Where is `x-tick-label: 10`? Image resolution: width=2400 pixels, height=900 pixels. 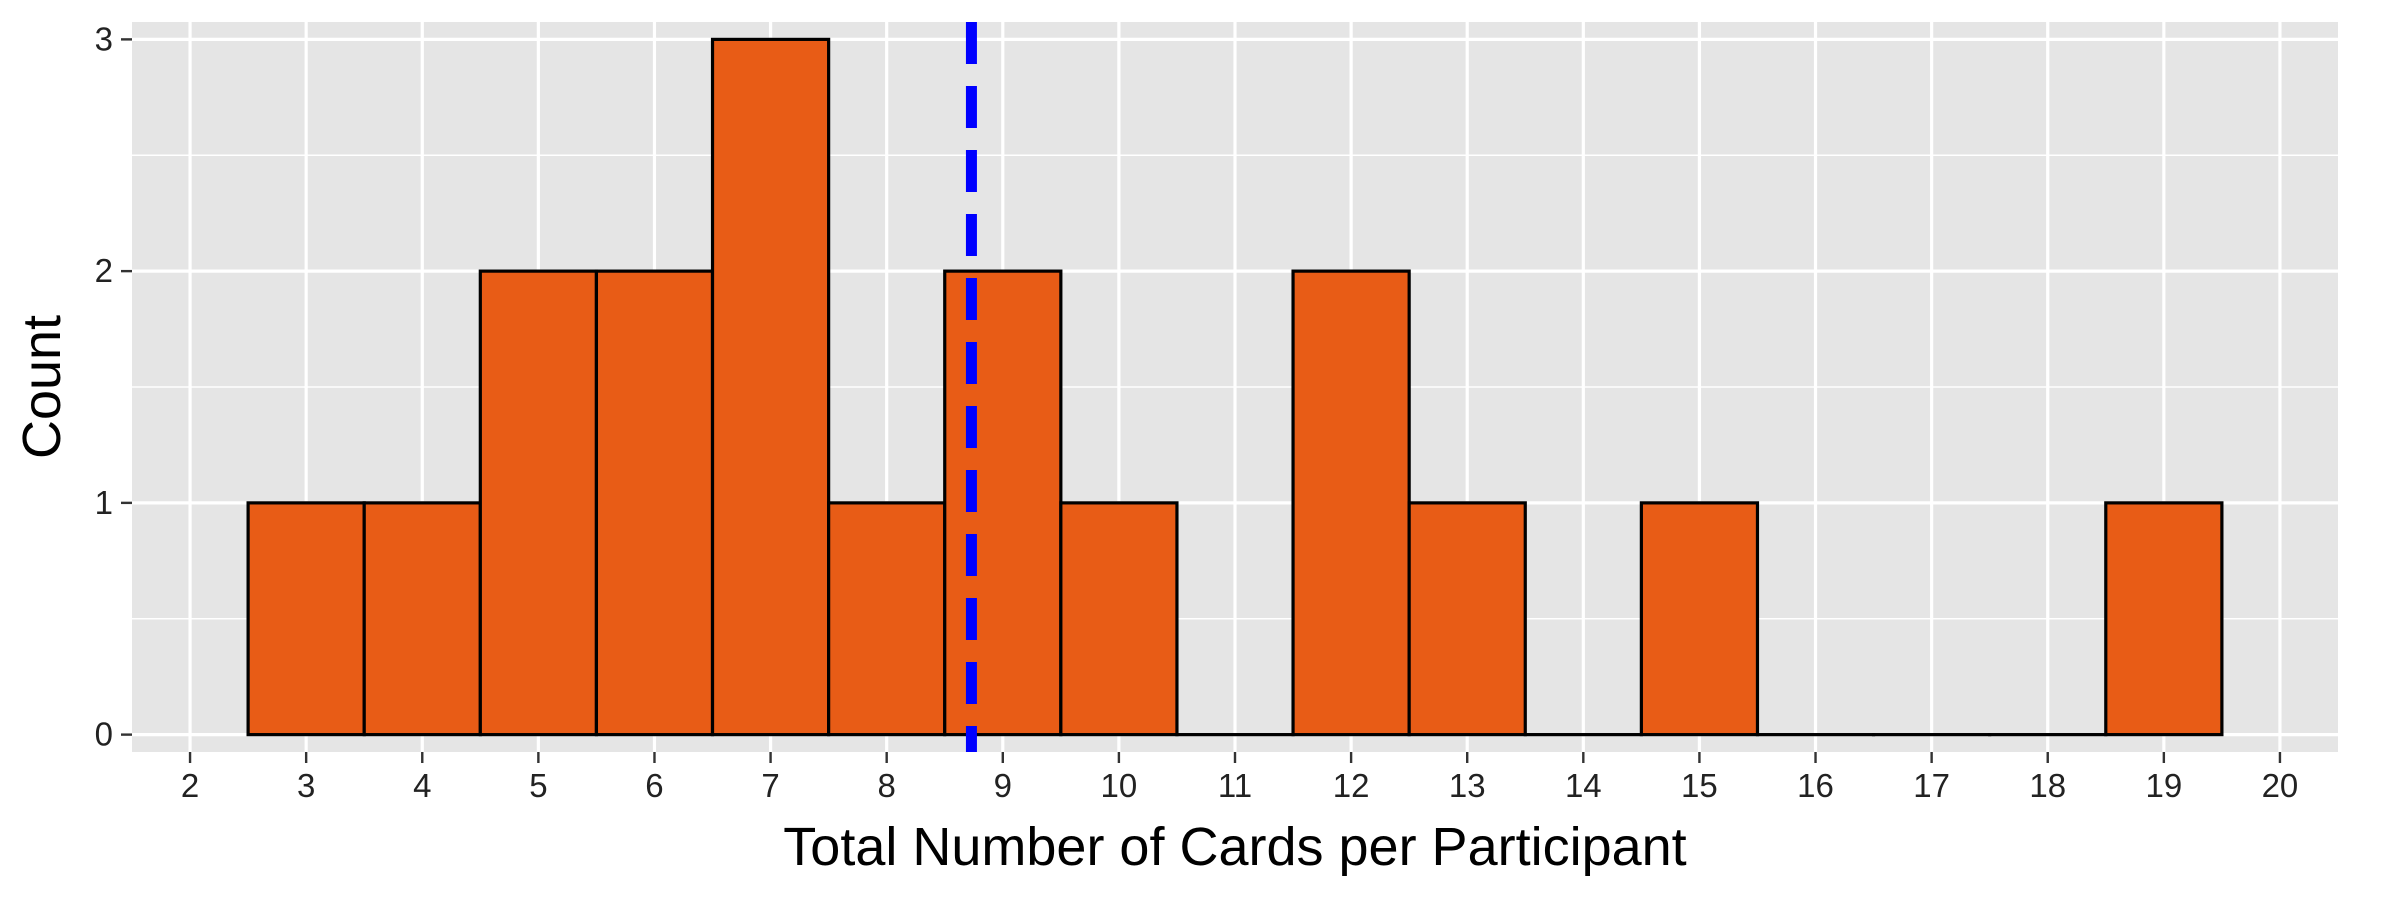 x-tick-label: 10 is located at coordinates (1119, 785).